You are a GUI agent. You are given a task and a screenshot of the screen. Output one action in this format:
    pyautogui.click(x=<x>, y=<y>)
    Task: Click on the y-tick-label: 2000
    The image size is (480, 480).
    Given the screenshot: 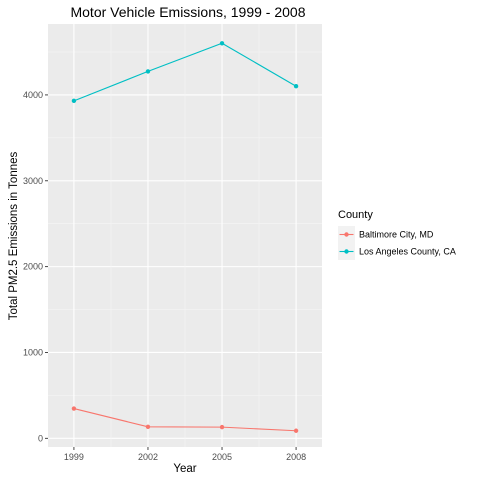 What is the action you would take?
    pyautogui.click(x=33, y=267)
    